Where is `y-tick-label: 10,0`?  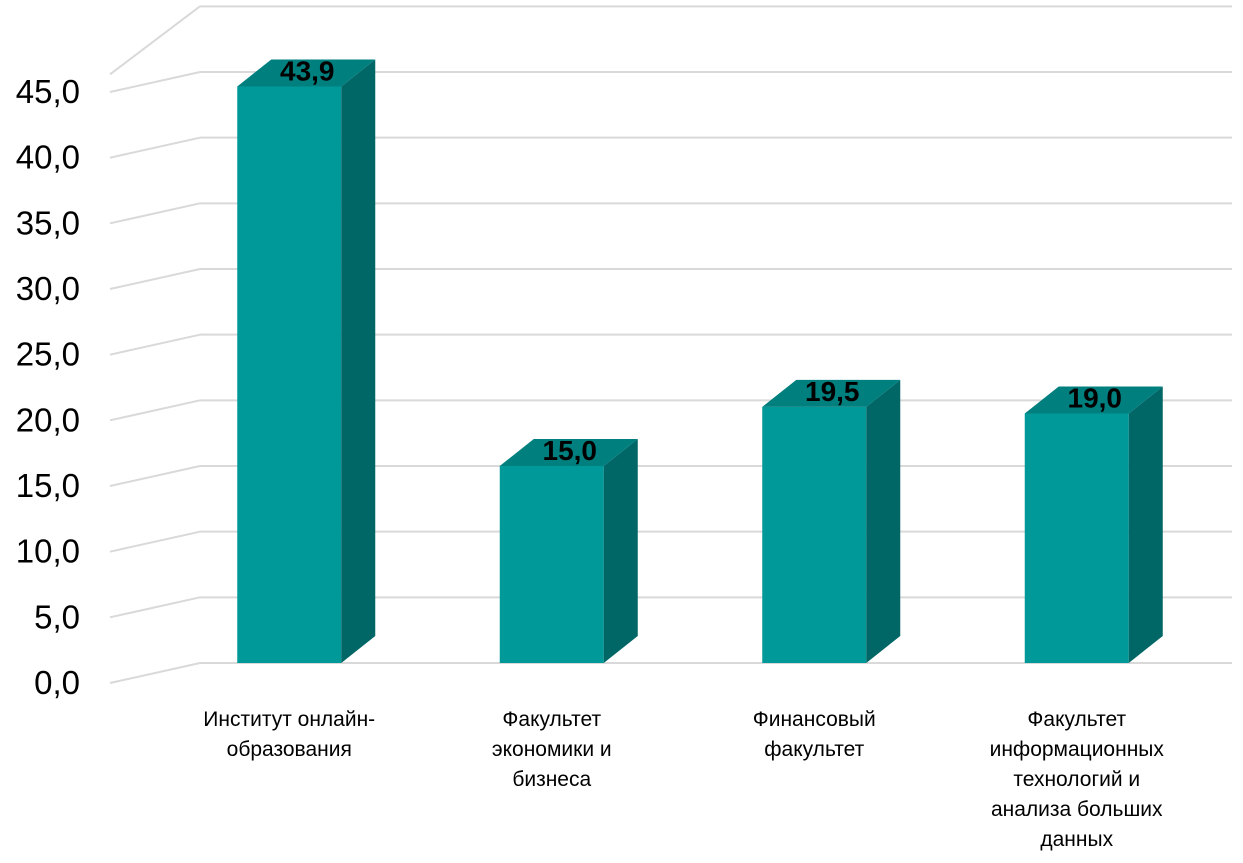 y-tick-label: 10,0 is located at coordinates (48, 551).